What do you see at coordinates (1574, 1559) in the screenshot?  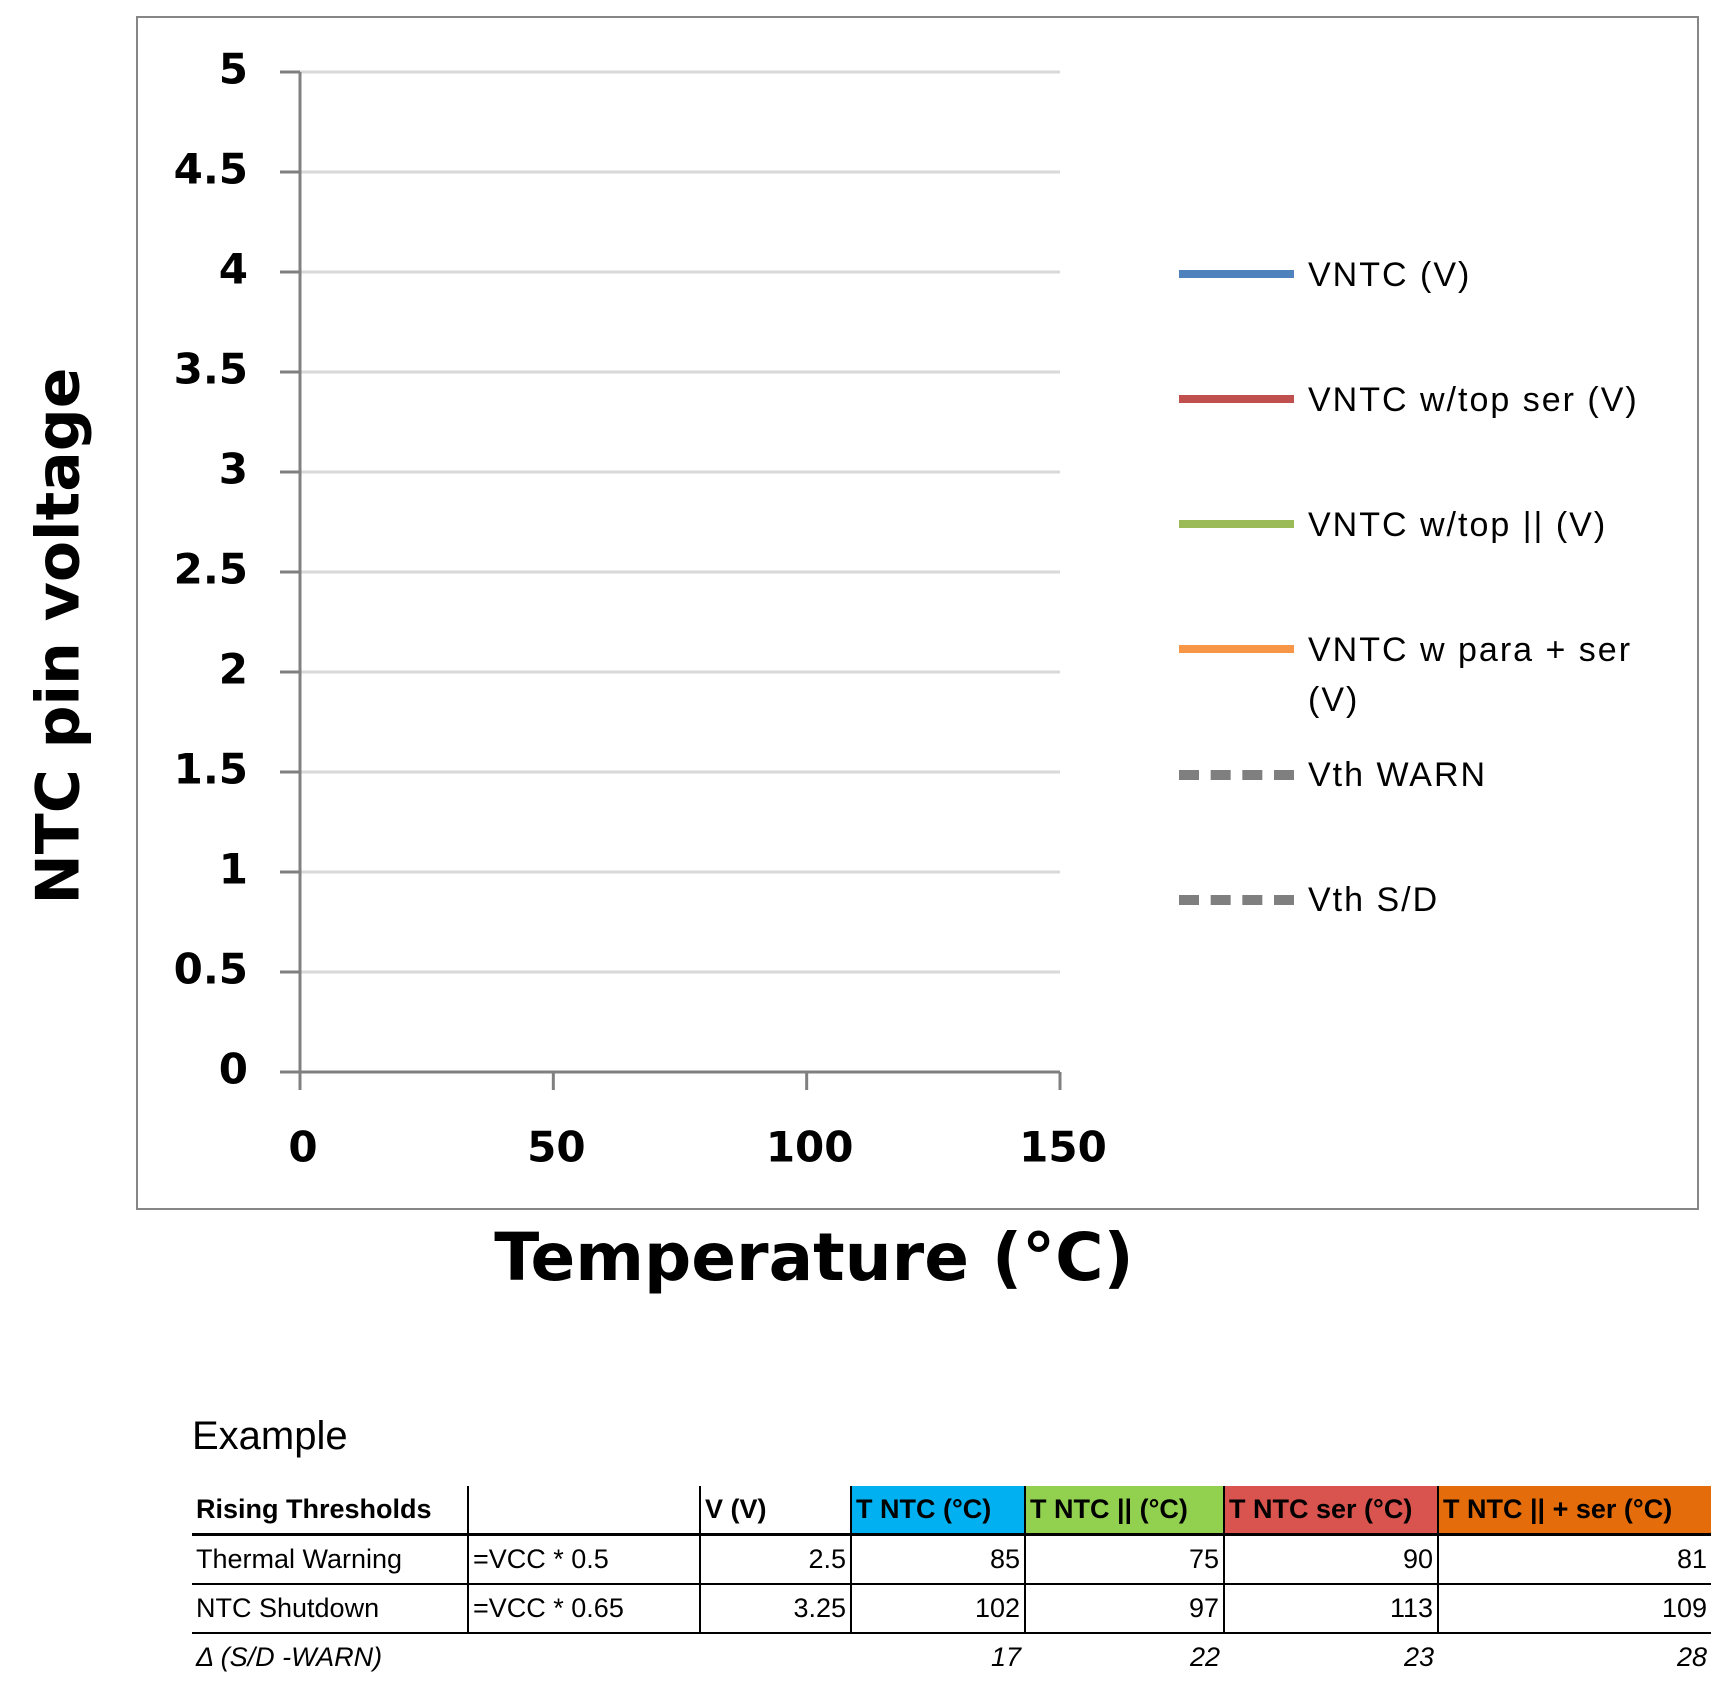 I see `table-cell: 81` at bounding box center [1574, 1559].